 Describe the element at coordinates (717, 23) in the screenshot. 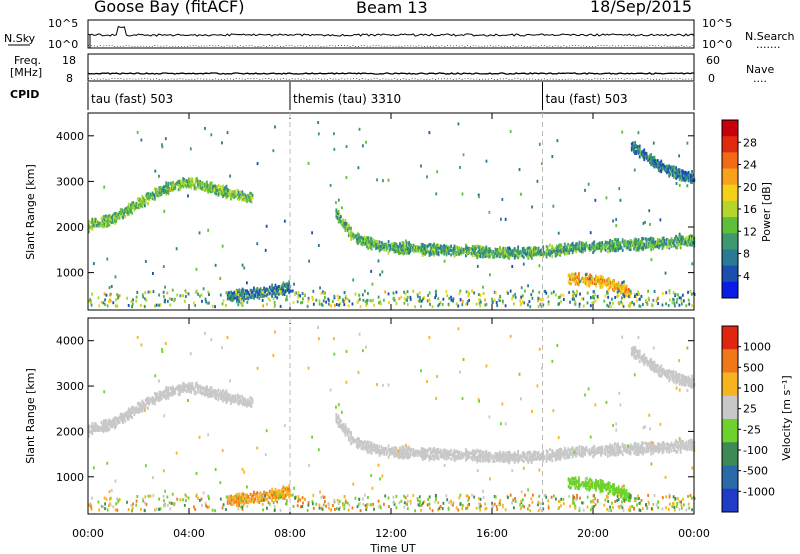

I see `nsky-right-tick-top: 10^5` at that location.